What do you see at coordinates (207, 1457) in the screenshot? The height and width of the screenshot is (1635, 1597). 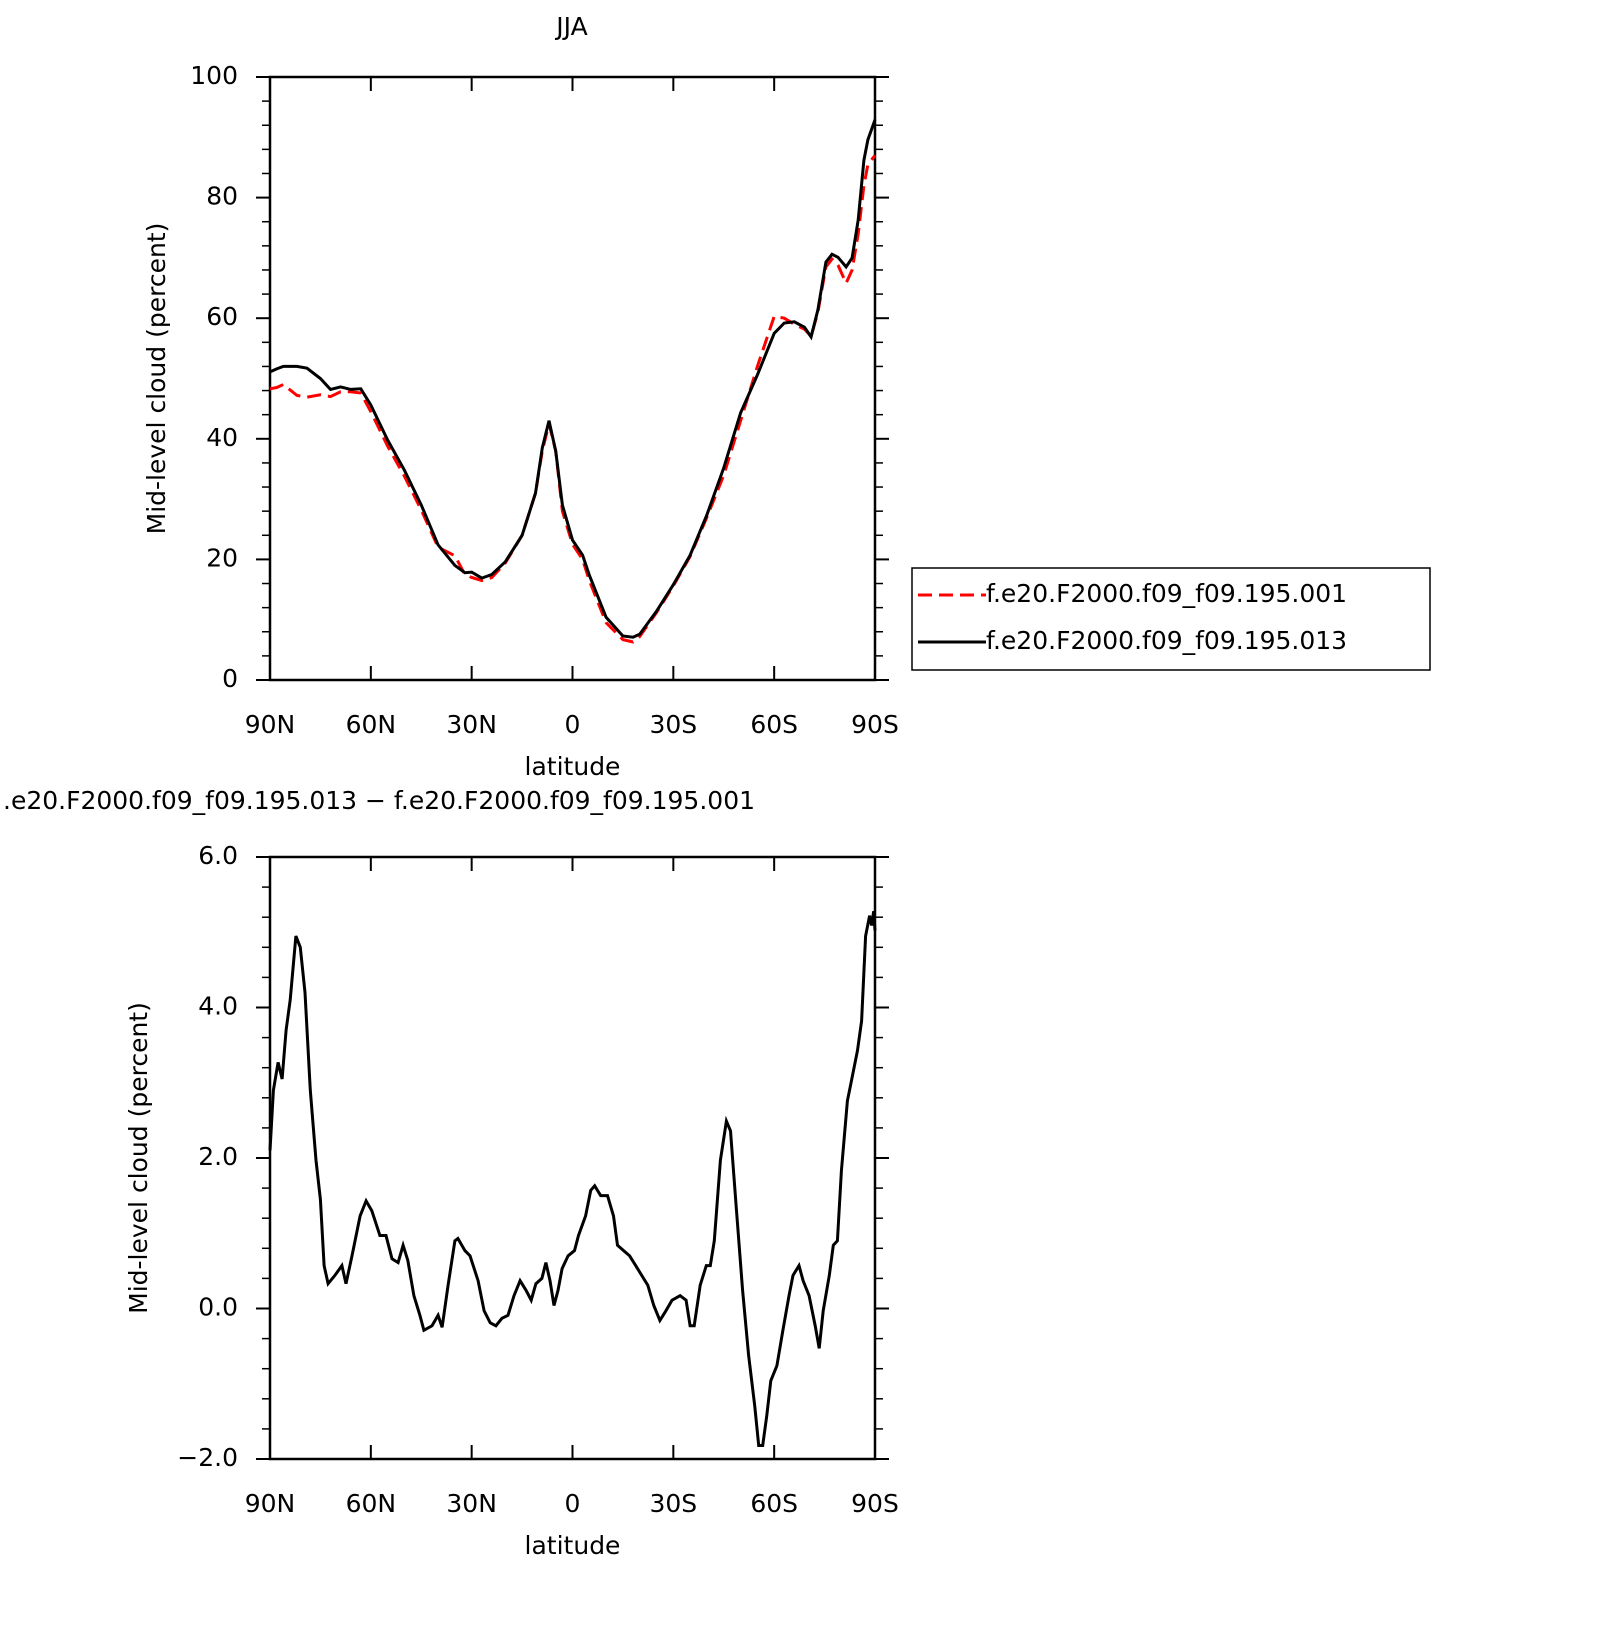 I see `y-tick-label: −2.0` at bounding box center [207, 1457].